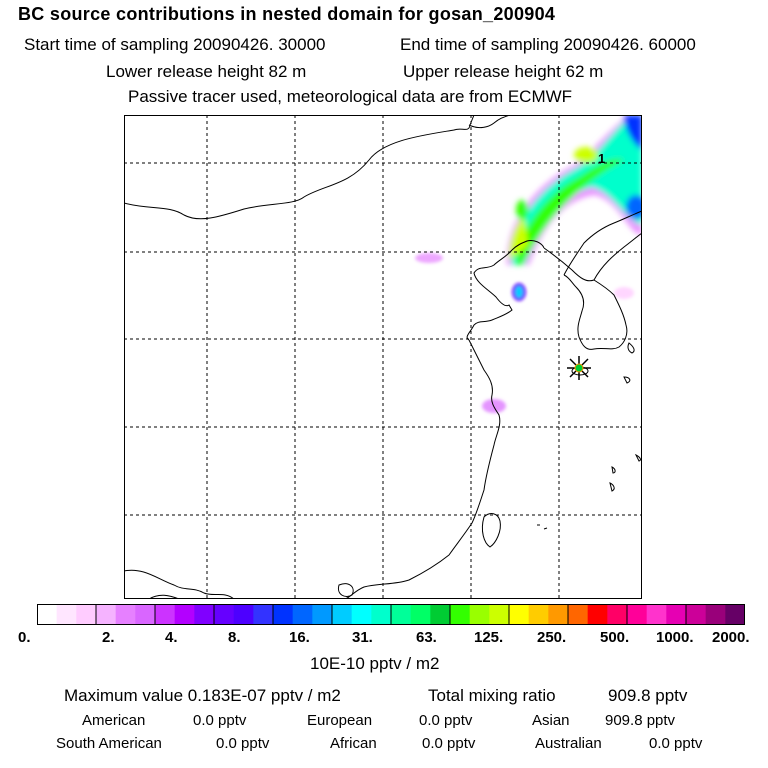  I want to click on lower-release-height-label: Lower release height 82 m, so click(206, 71).